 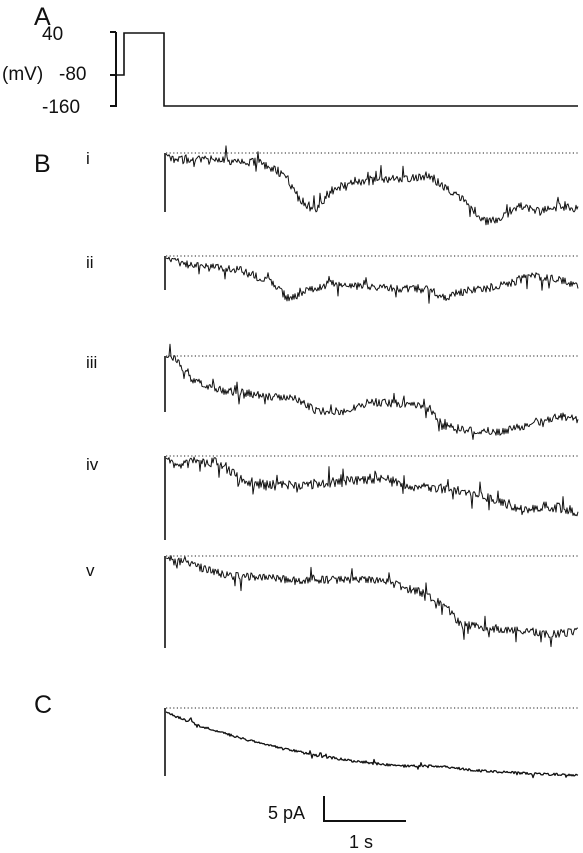 I want to click on tick-label-minus-160: -160, so click(x=61, y=107).